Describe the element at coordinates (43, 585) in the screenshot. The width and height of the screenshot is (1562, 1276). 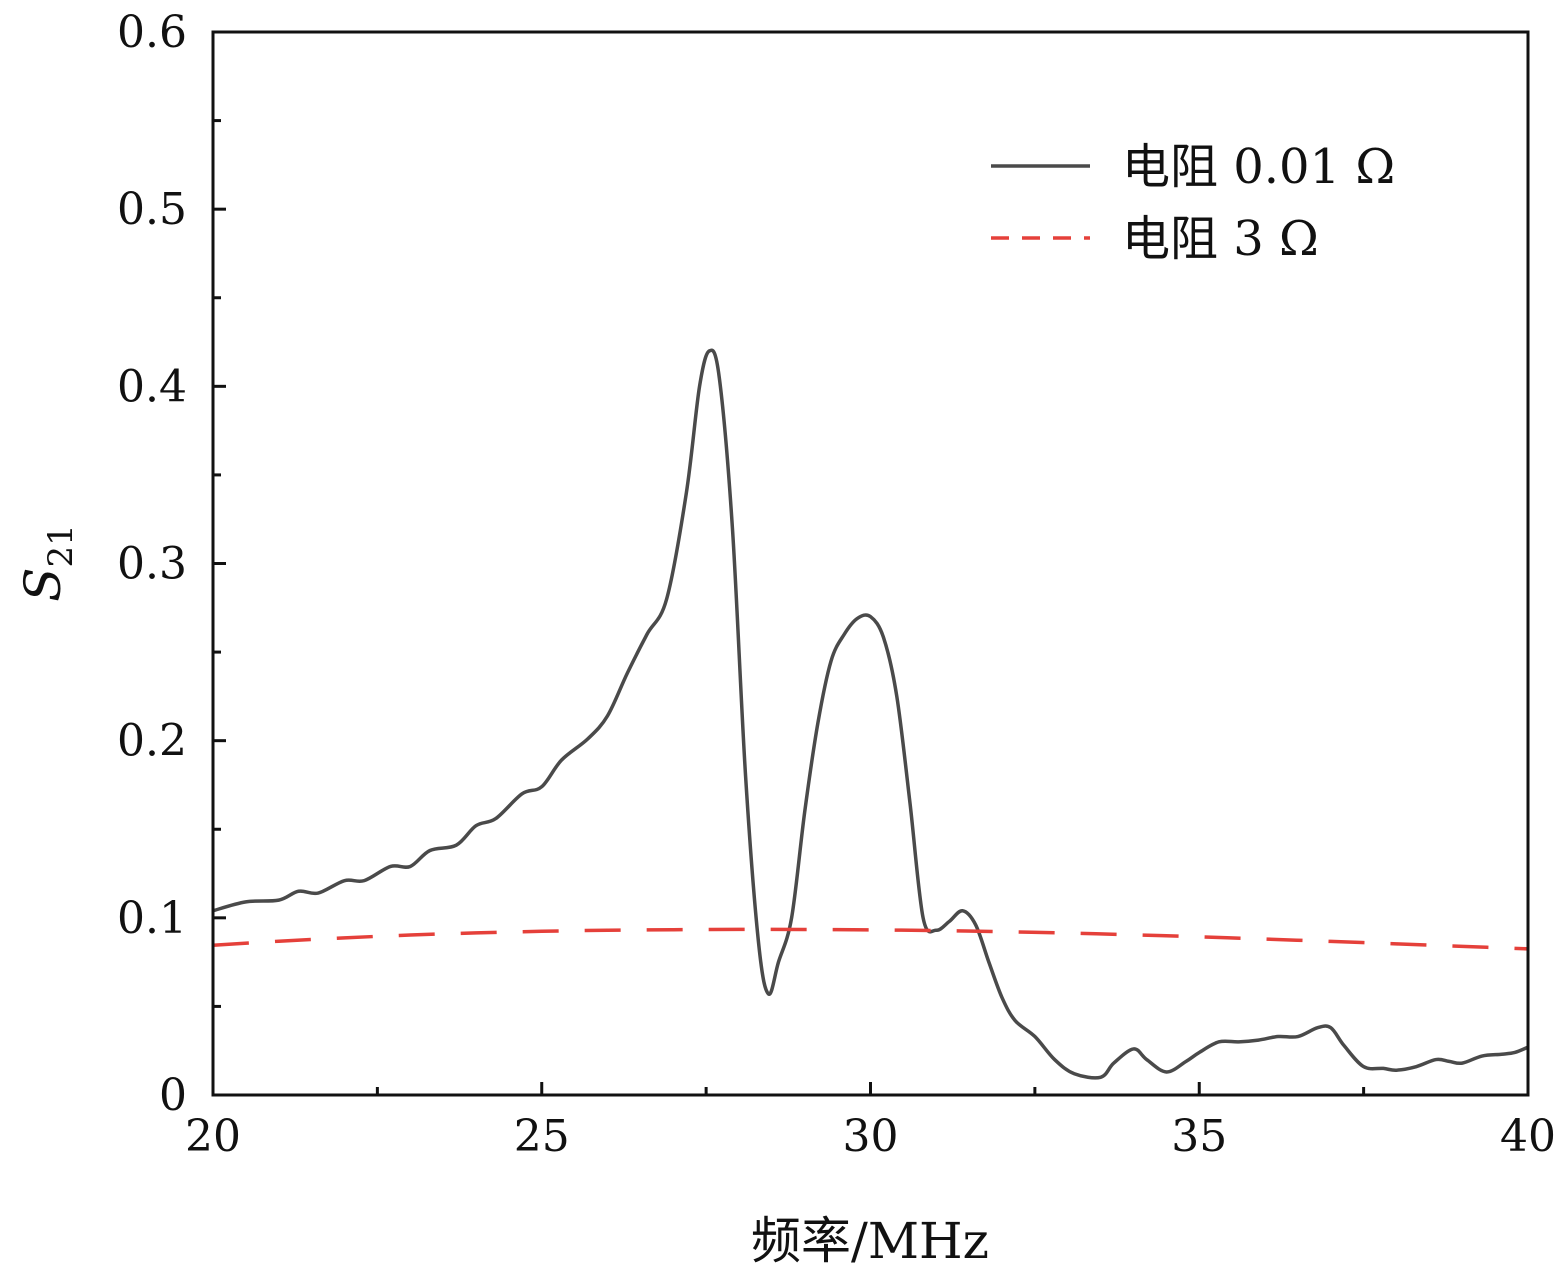
I see `y-axis-title-main: S` at that location.